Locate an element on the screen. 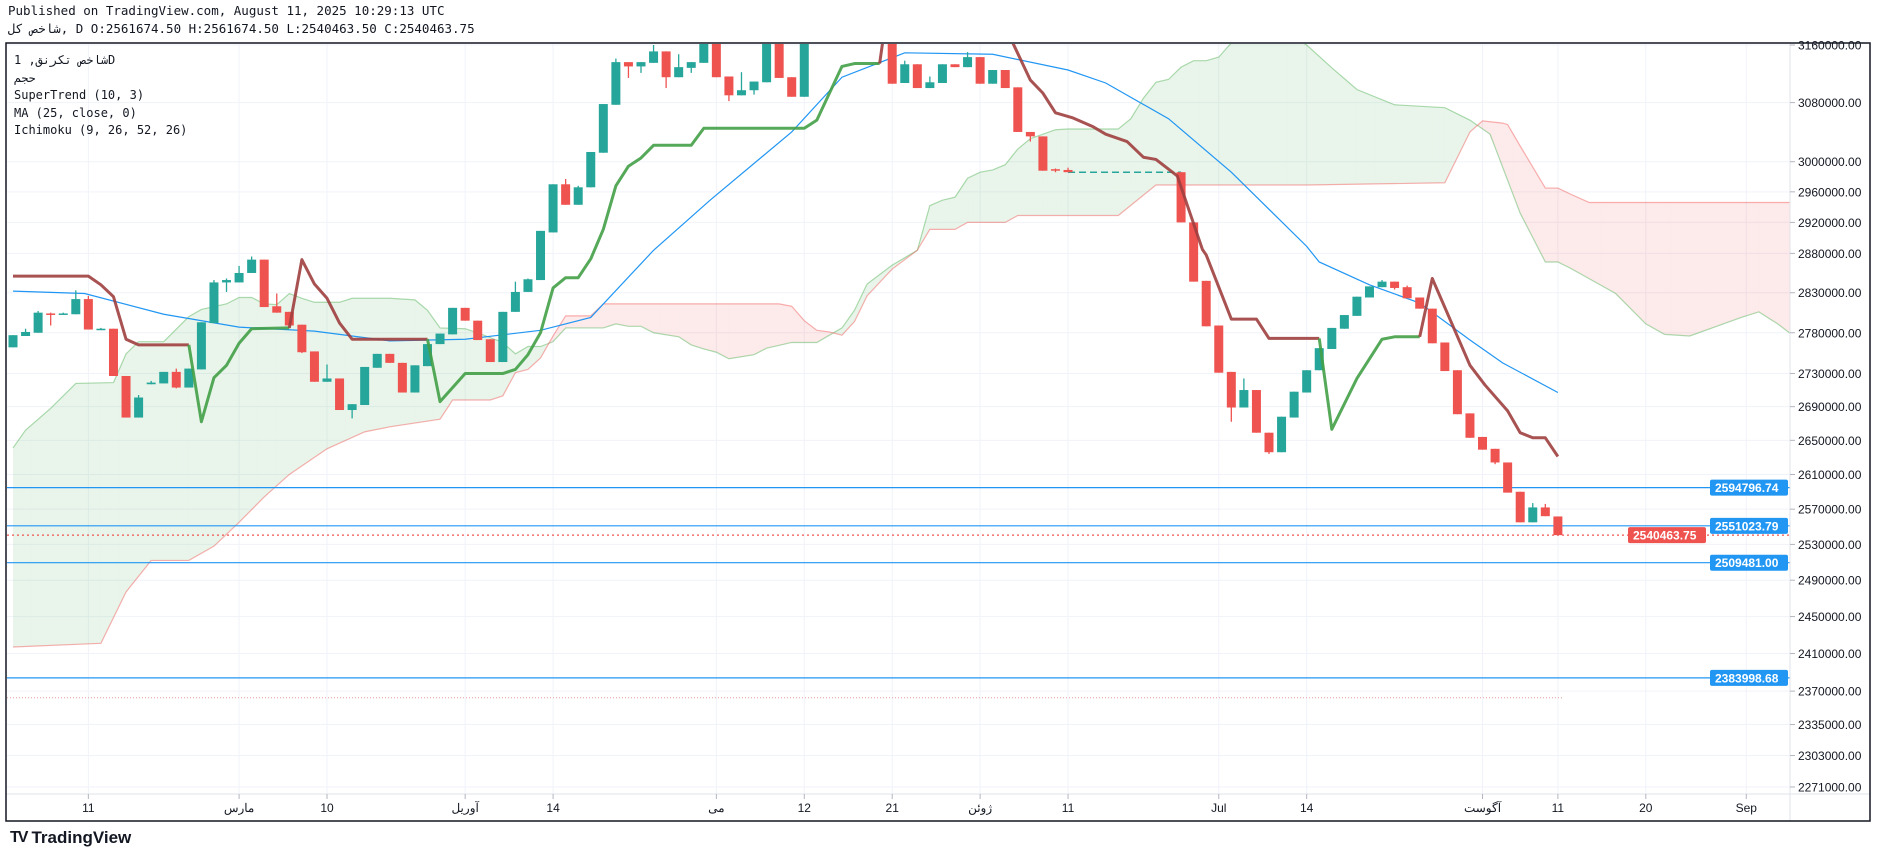 Image resolution: width=1878 pixels, height=858 pixels. time-tick-label: آگوست is located at coordinates (1483, 807).